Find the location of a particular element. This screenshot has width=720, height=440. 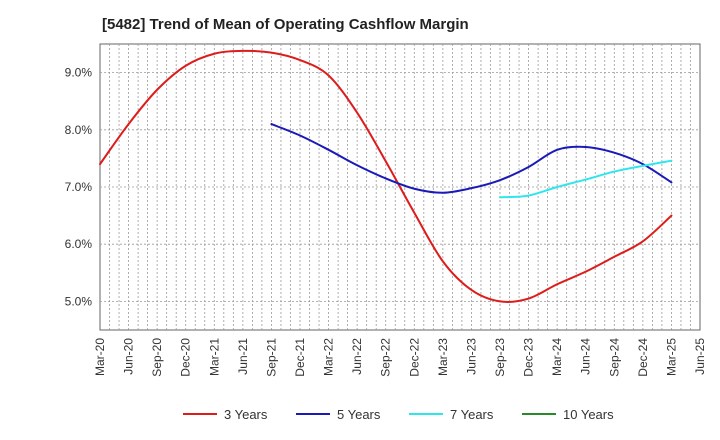

y-axis-tick-labels: 5.0% 6.0% 7.0% 8.0% 9.0% is located at coordinates (79, 187).